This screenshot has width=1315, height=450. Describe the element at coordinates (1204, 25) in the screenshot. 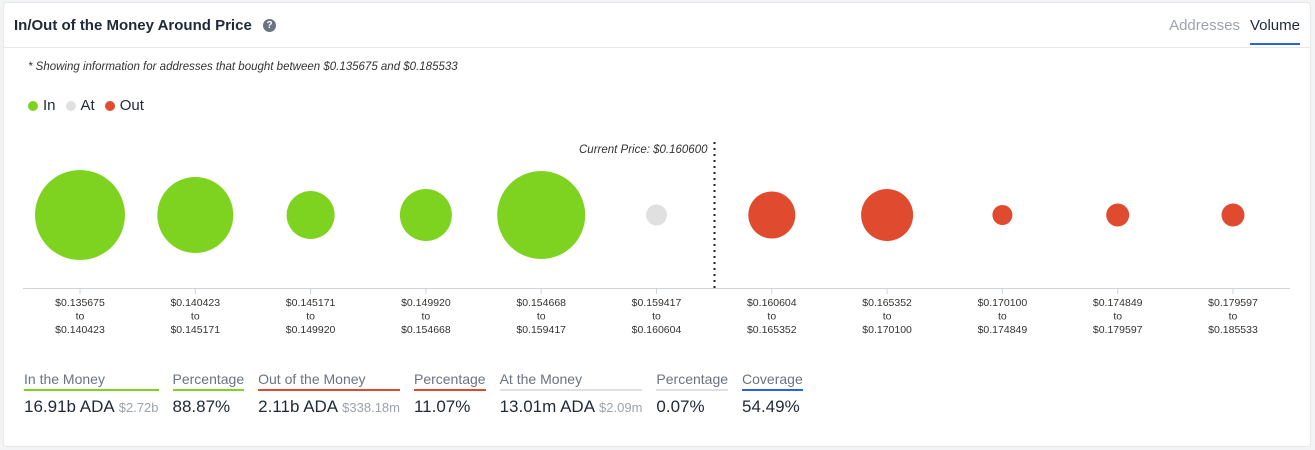

I see `tab-addresses: Addresses` at that location.